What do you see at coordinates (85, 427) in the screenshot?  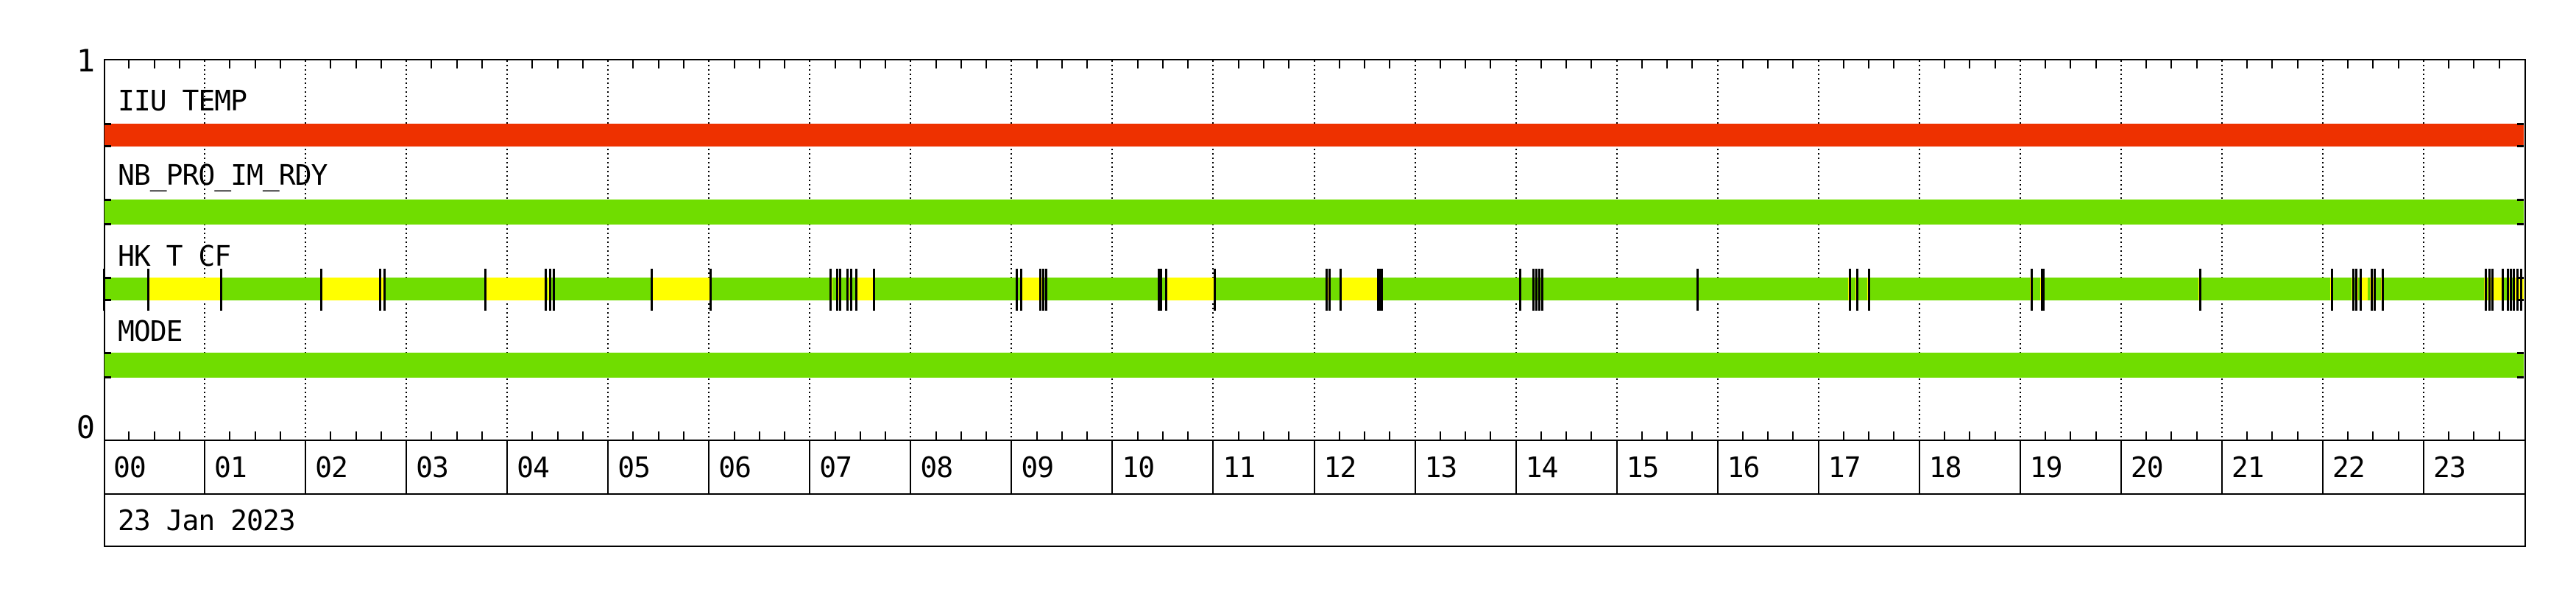 I see `y-axis-label-0: 0` at bounding box center [85, 427].